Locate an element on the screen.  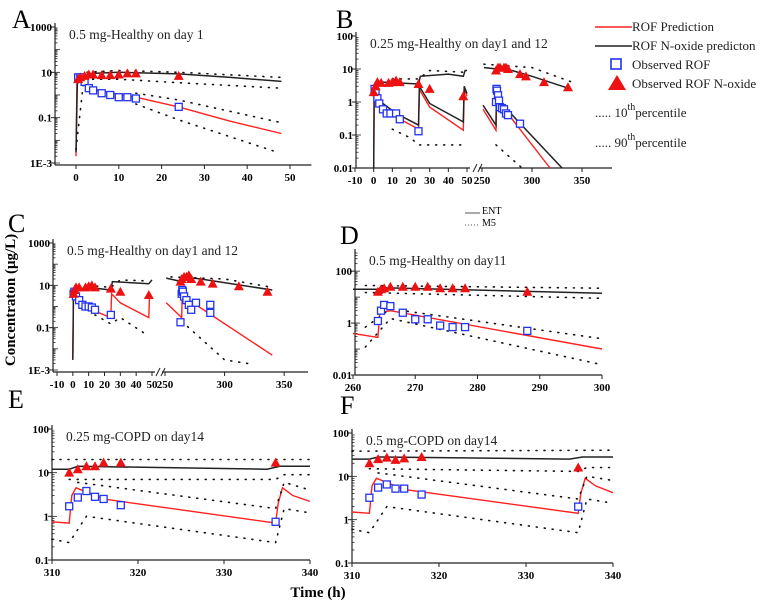
x-axis-label: Time (h) is located at coordinates (317, 593).